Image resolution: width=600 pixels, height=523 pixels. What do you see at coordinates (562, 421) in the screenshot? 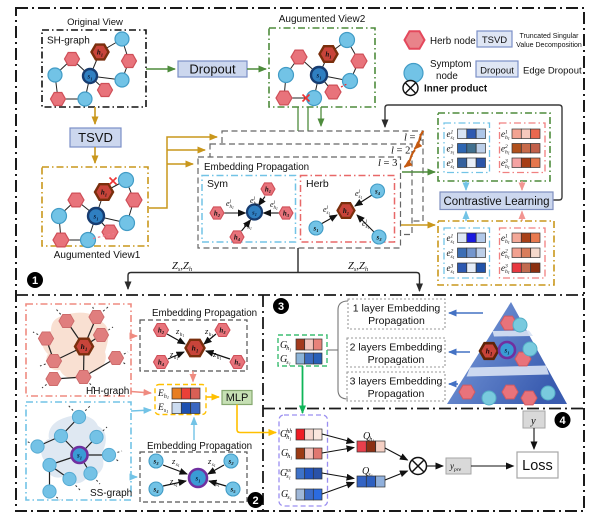
I see `svg-text: 4` at bounding box center [562, 421].